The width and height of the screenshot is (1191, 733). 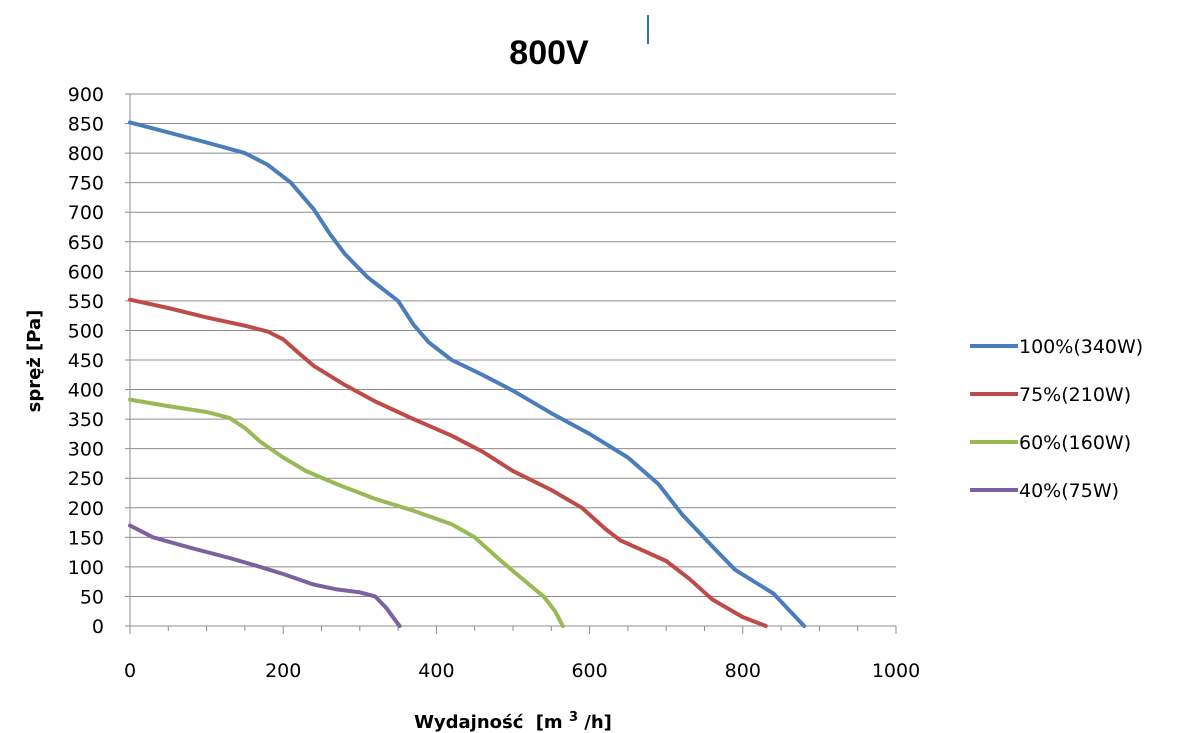 What do you see at coordinates (743, 671) in the screenshot?
I see `x-tick-label-800: 800` at bounding box center [743, 671].